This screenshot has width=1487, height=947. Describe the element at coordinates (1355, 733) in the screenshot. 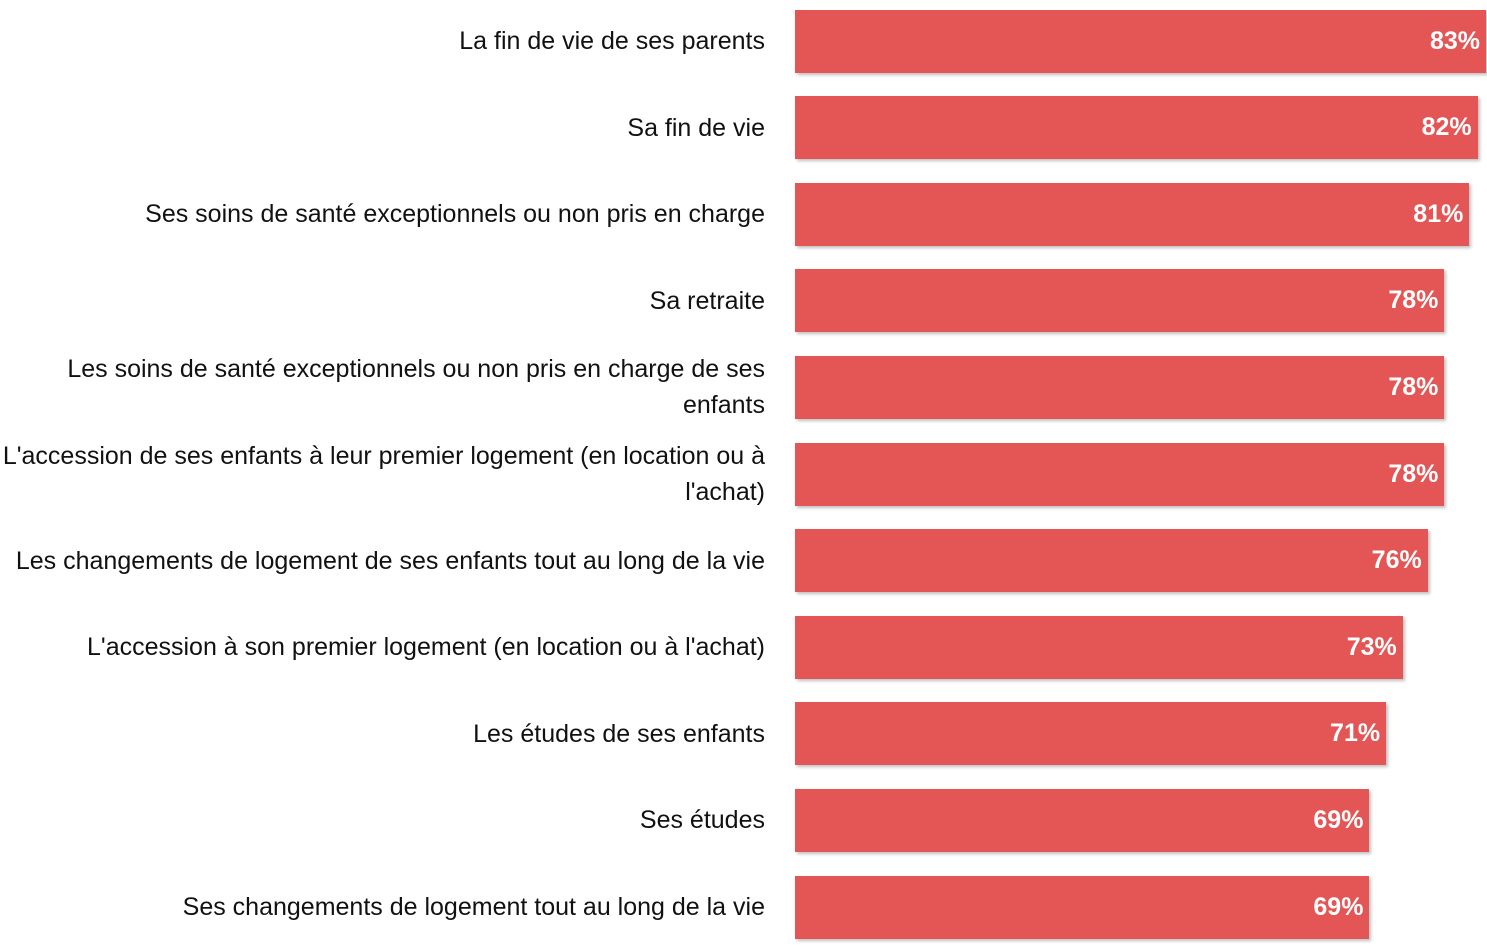

I see `value-label: 71%` at that location.